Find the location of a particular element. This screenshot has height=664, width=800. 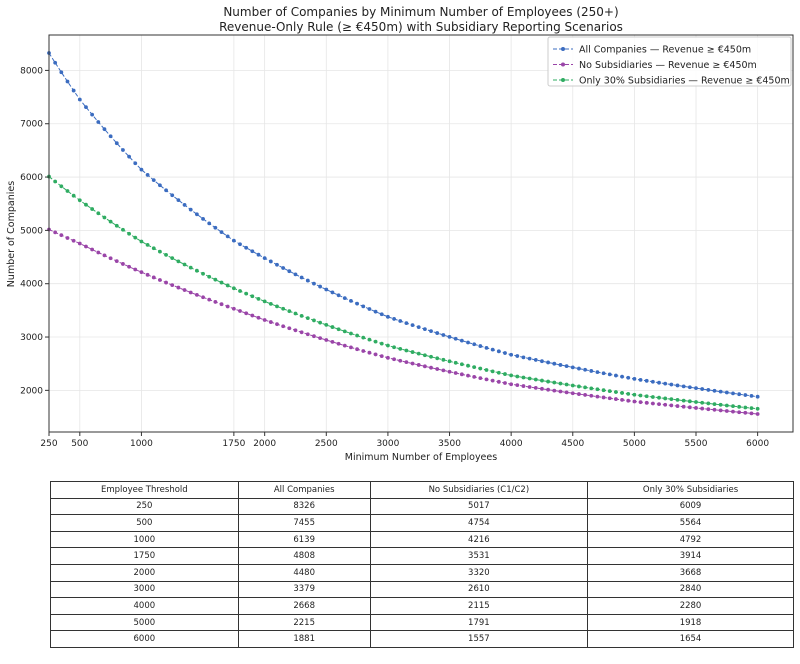

x-tick-label: 500 is located at coordinates (79, 444).